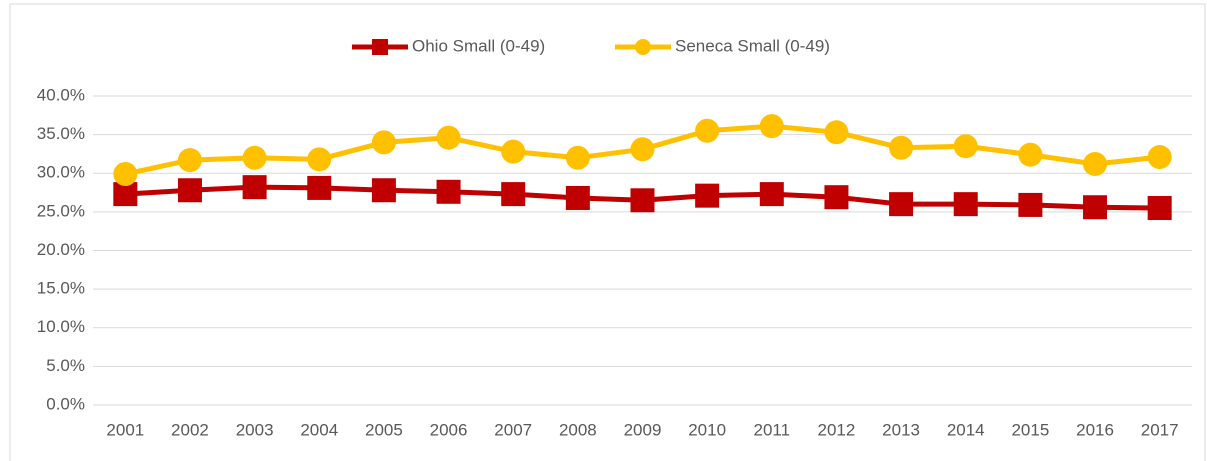  What do you see at coordinates (449, 429) in the screenshot?
I see `x-tick-label: 2006` at bounding box center [449, 429].